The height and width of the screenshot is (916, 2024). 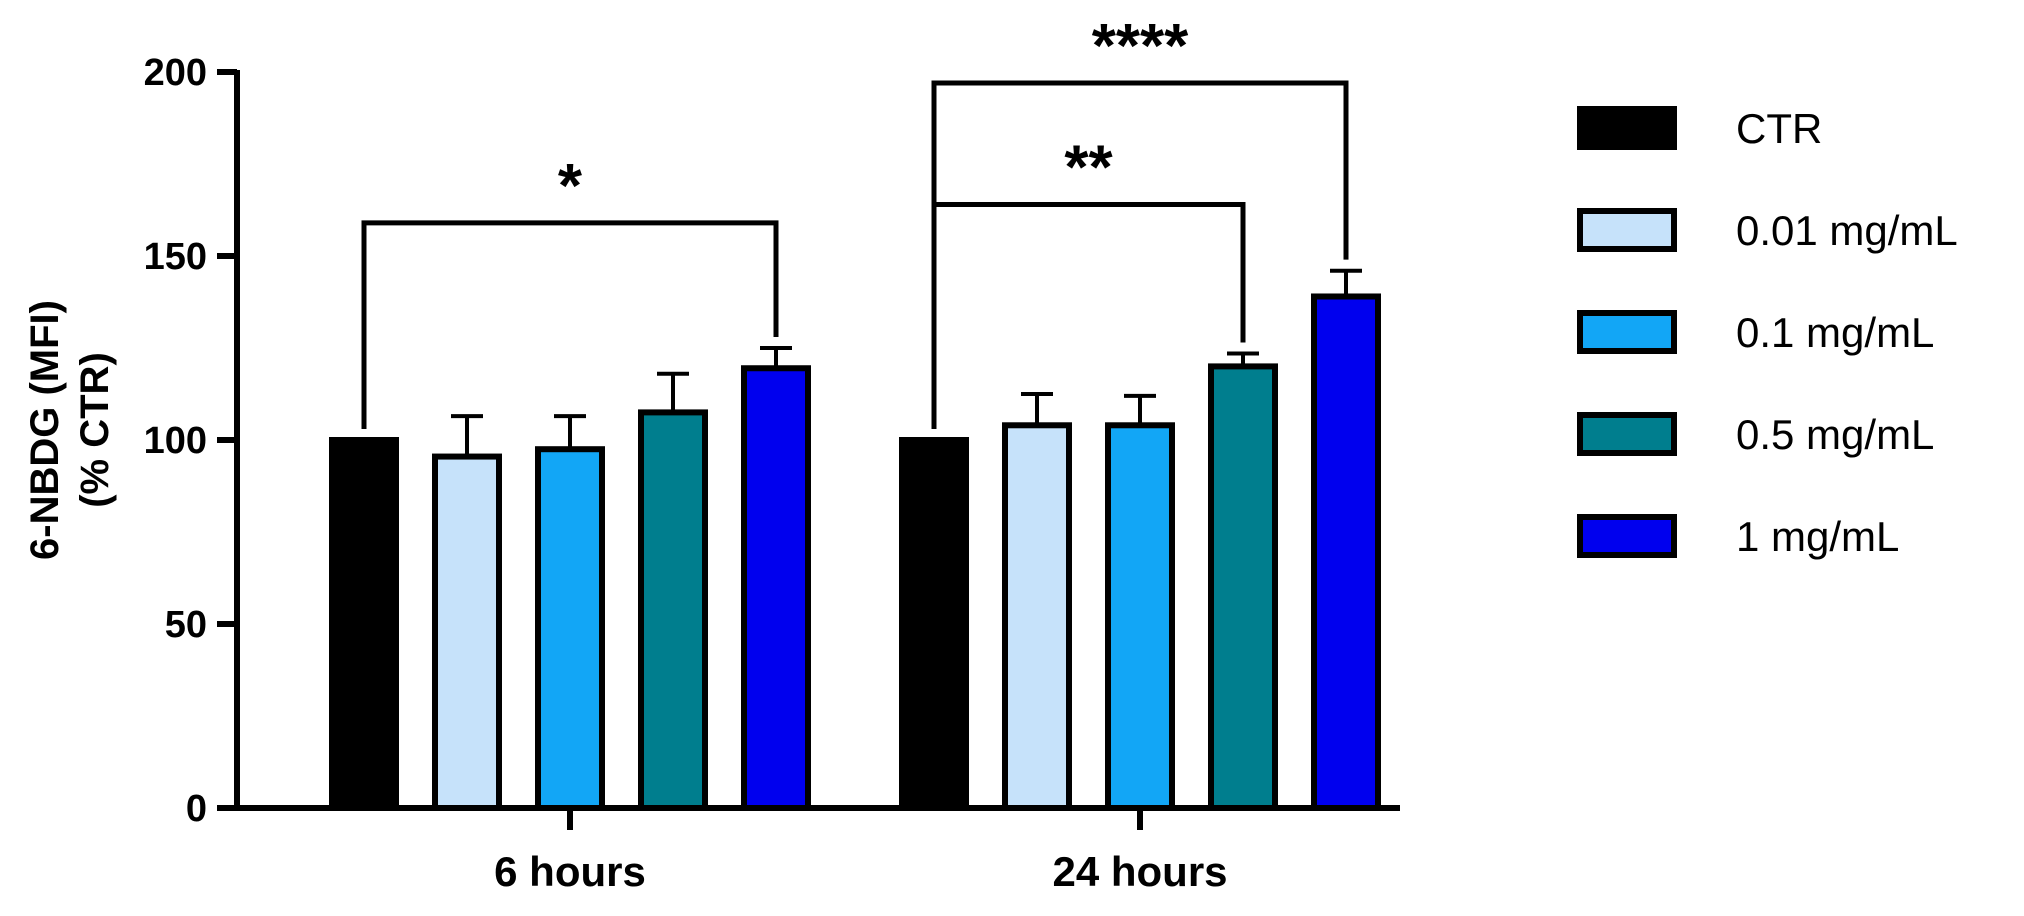 I want to click on legend-label-4: 1 mg/mL, so click(x=1817, y=536).